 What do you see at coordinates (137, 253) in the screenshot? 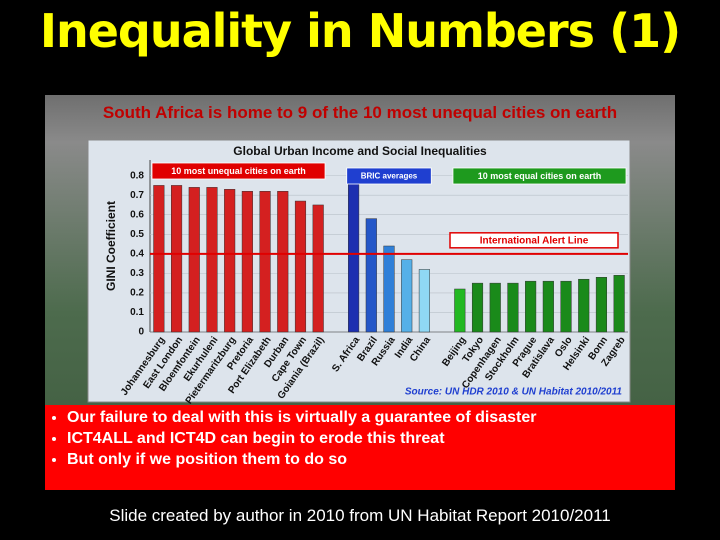
I see `y-tick-label: 0.4` at bounding box center [137, 253].